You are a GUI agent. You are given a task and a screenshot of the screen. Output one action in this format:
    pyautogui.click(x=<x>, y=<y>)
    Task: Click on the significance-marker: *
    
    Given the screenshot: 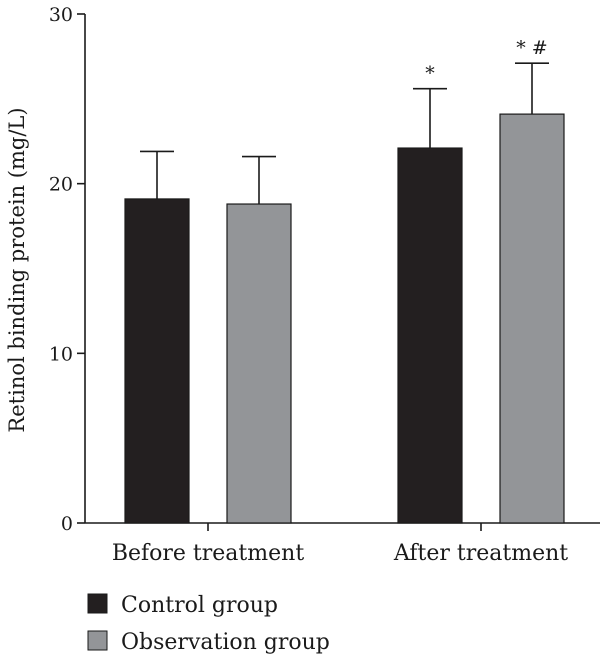 What is the action you would take?
    pyautogui.click(x=430, y=74)
    